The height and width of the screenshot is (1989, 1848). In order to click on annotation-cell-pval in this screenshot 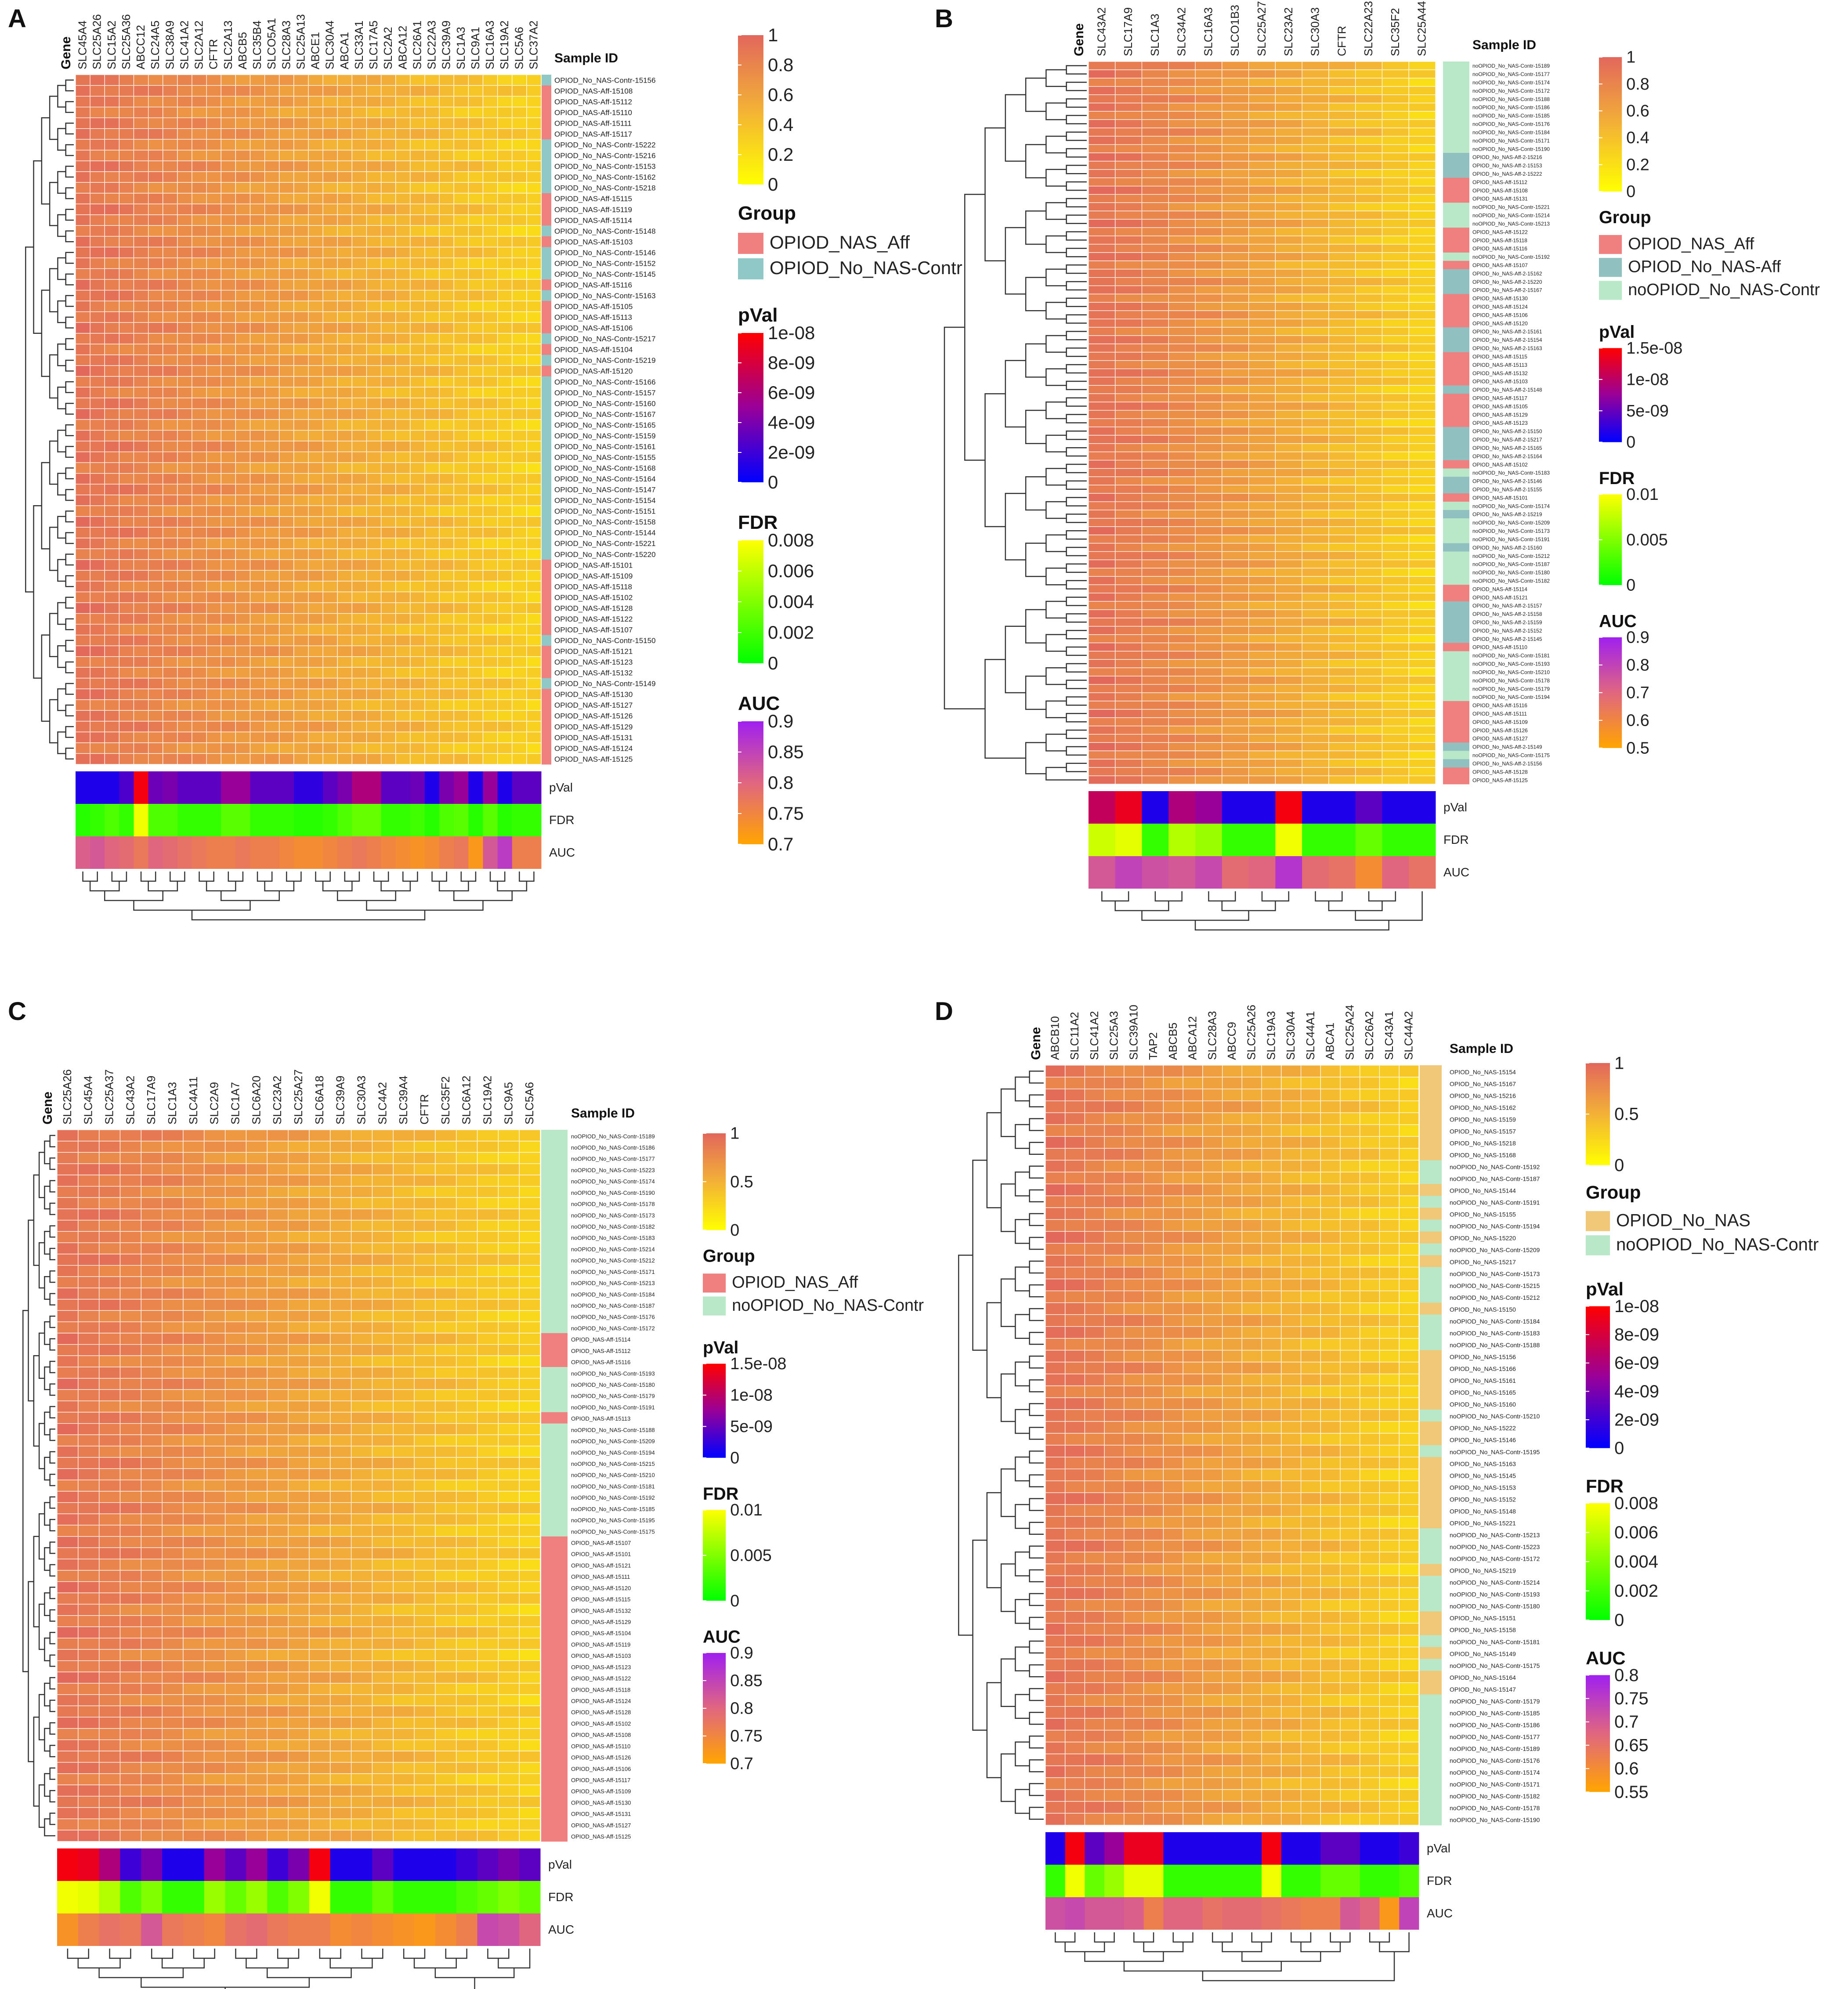, I will do `click(97, 787)`.